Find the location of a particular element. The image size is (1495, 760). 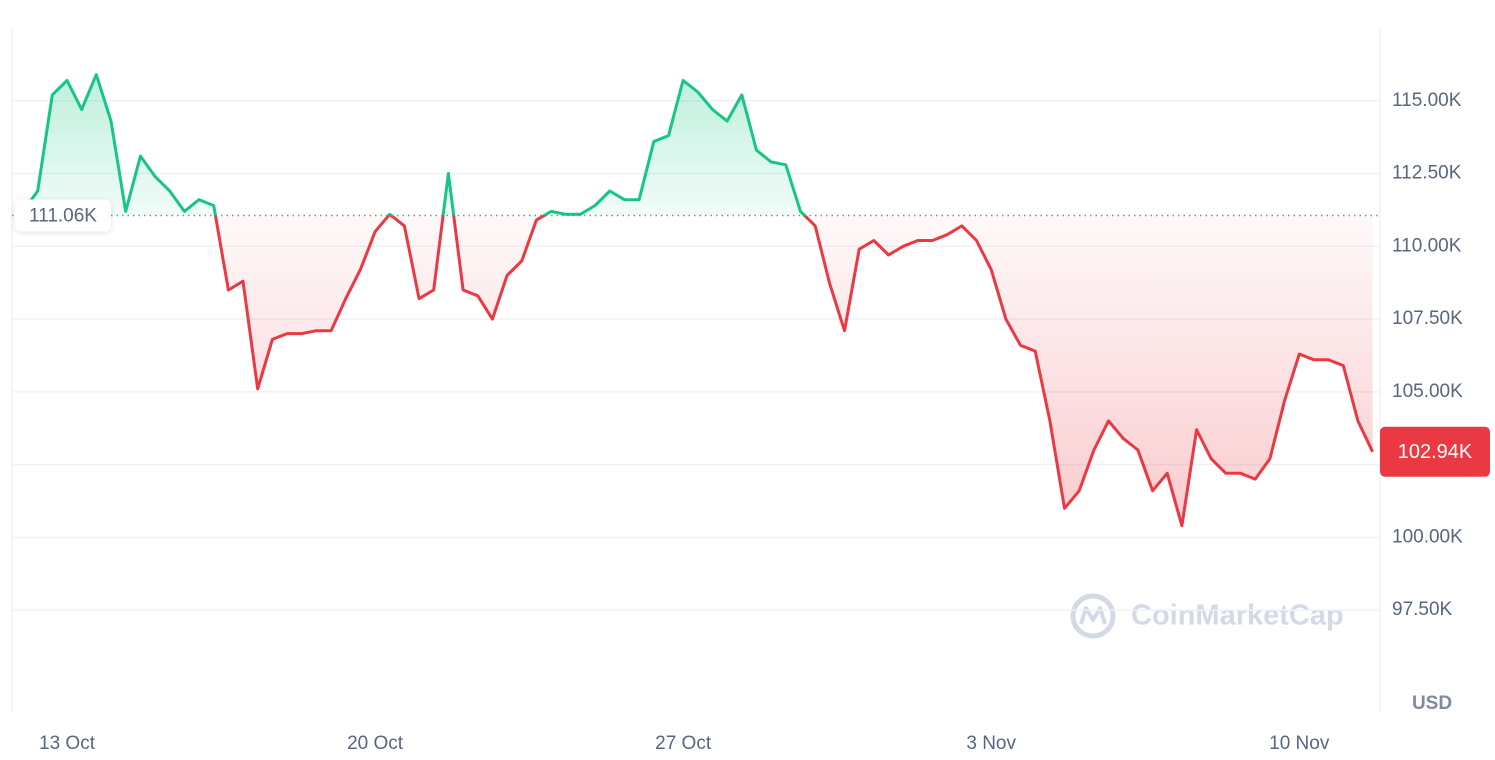

x-tick-label: 27 Oct is located at coordinates (683, 743).